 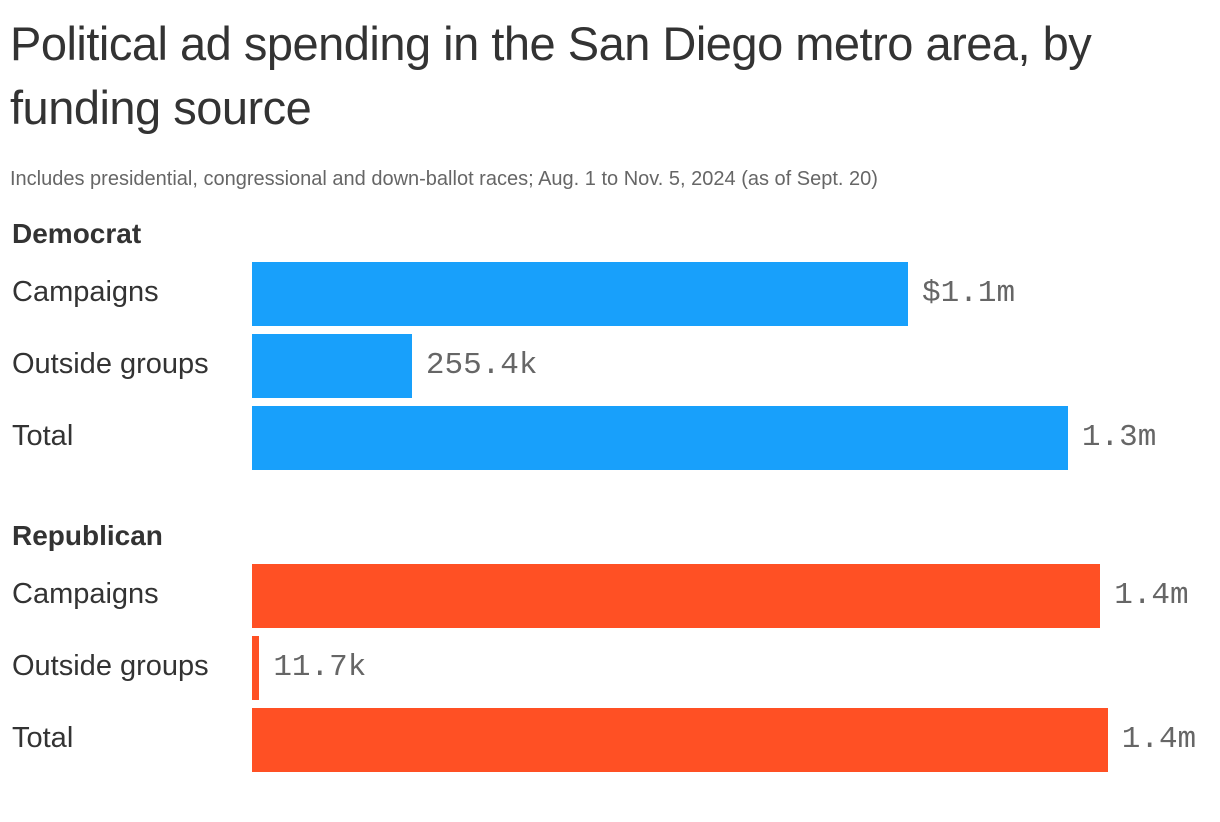 What do you see at coordinates (332, 366) in the screenshot?
I see `bar-democrat-outside-groups` at bounding box center [332, 366].